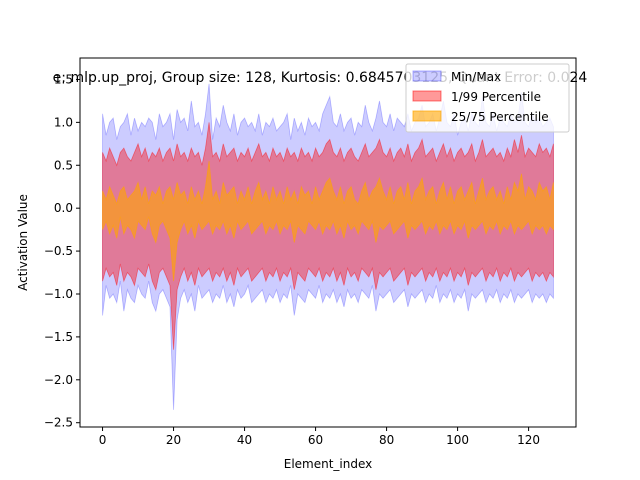 This screenshot has width=640, height=480. I want to click on x-tick-label: 0, so click(103, 440).